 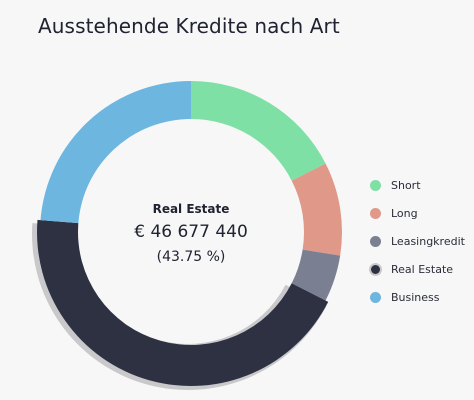 What do you see at coordinates (316, 275) in the screenshot?
I see `slice-leasingkredit` at bounding box center [316, 275].